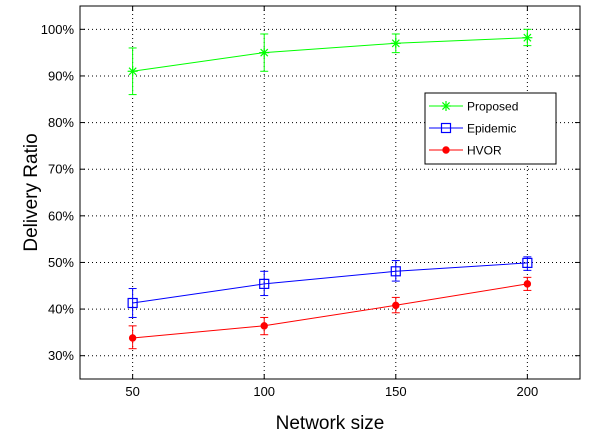 Image resolution: width=602 pixels, height=439 pixels. What do you see at coordinates (330, 283) in the screenshot?
I see `series-line-epidemic` at bounding box center [330, 283].